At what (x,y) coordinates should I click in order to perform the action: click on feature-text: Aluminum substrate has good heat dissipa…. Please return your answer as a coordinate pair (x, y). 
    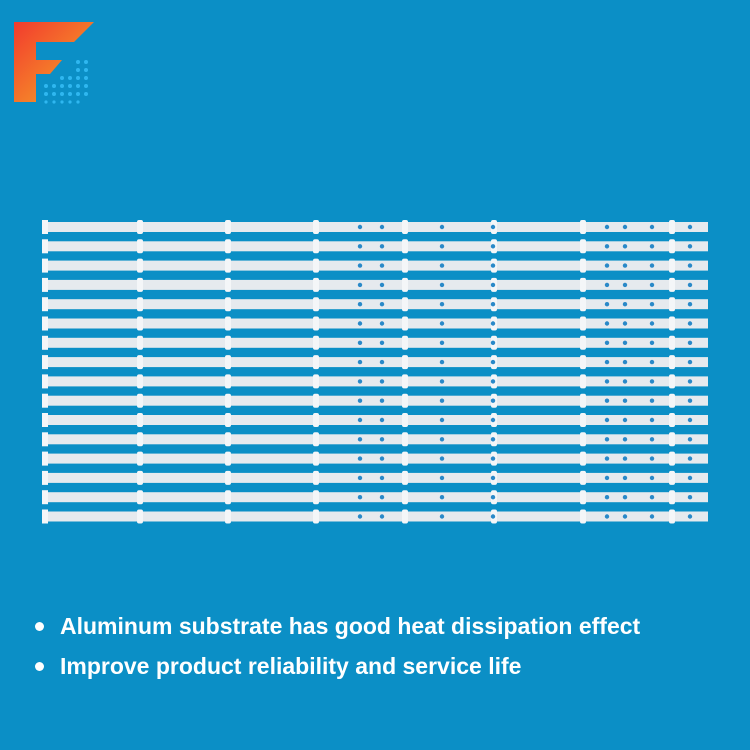
    Looking at the image, I should click on (350, 626).